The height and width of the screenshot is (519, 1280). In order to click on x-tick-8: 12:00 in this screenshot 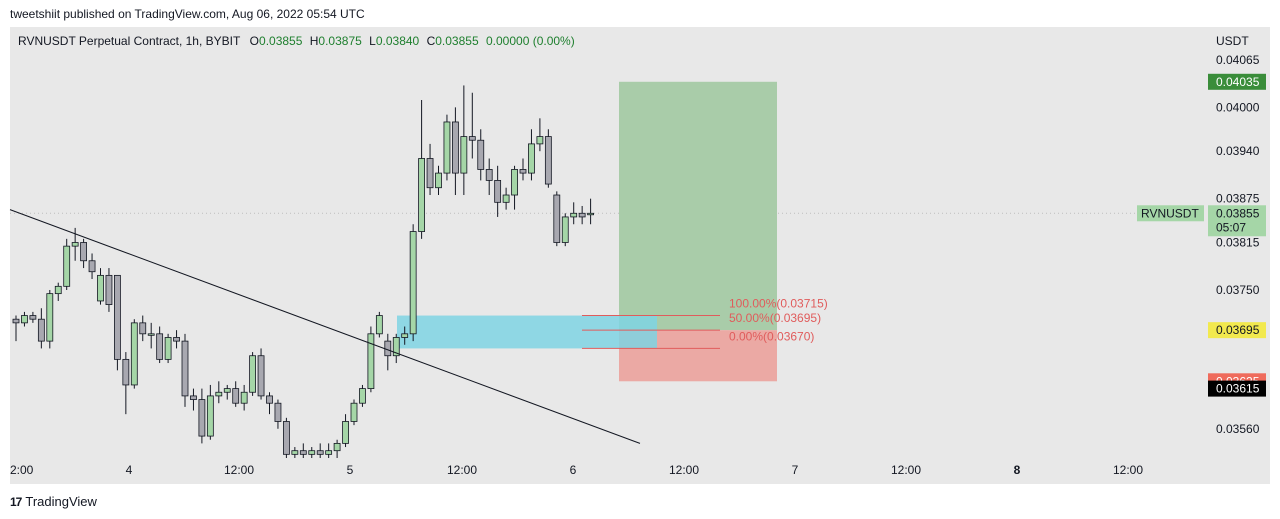, I will do `click(906, 470)`.